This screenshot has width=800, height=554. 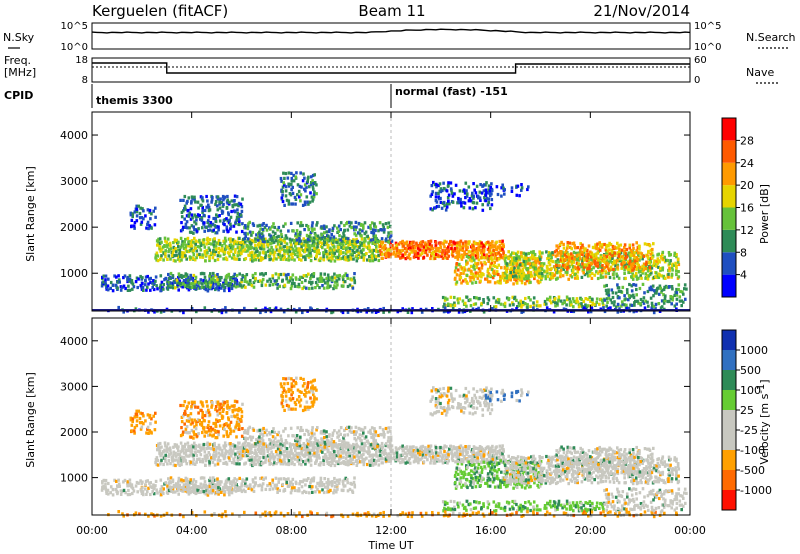 I want to click on power-cell-1945, so click(x=218, y=227).